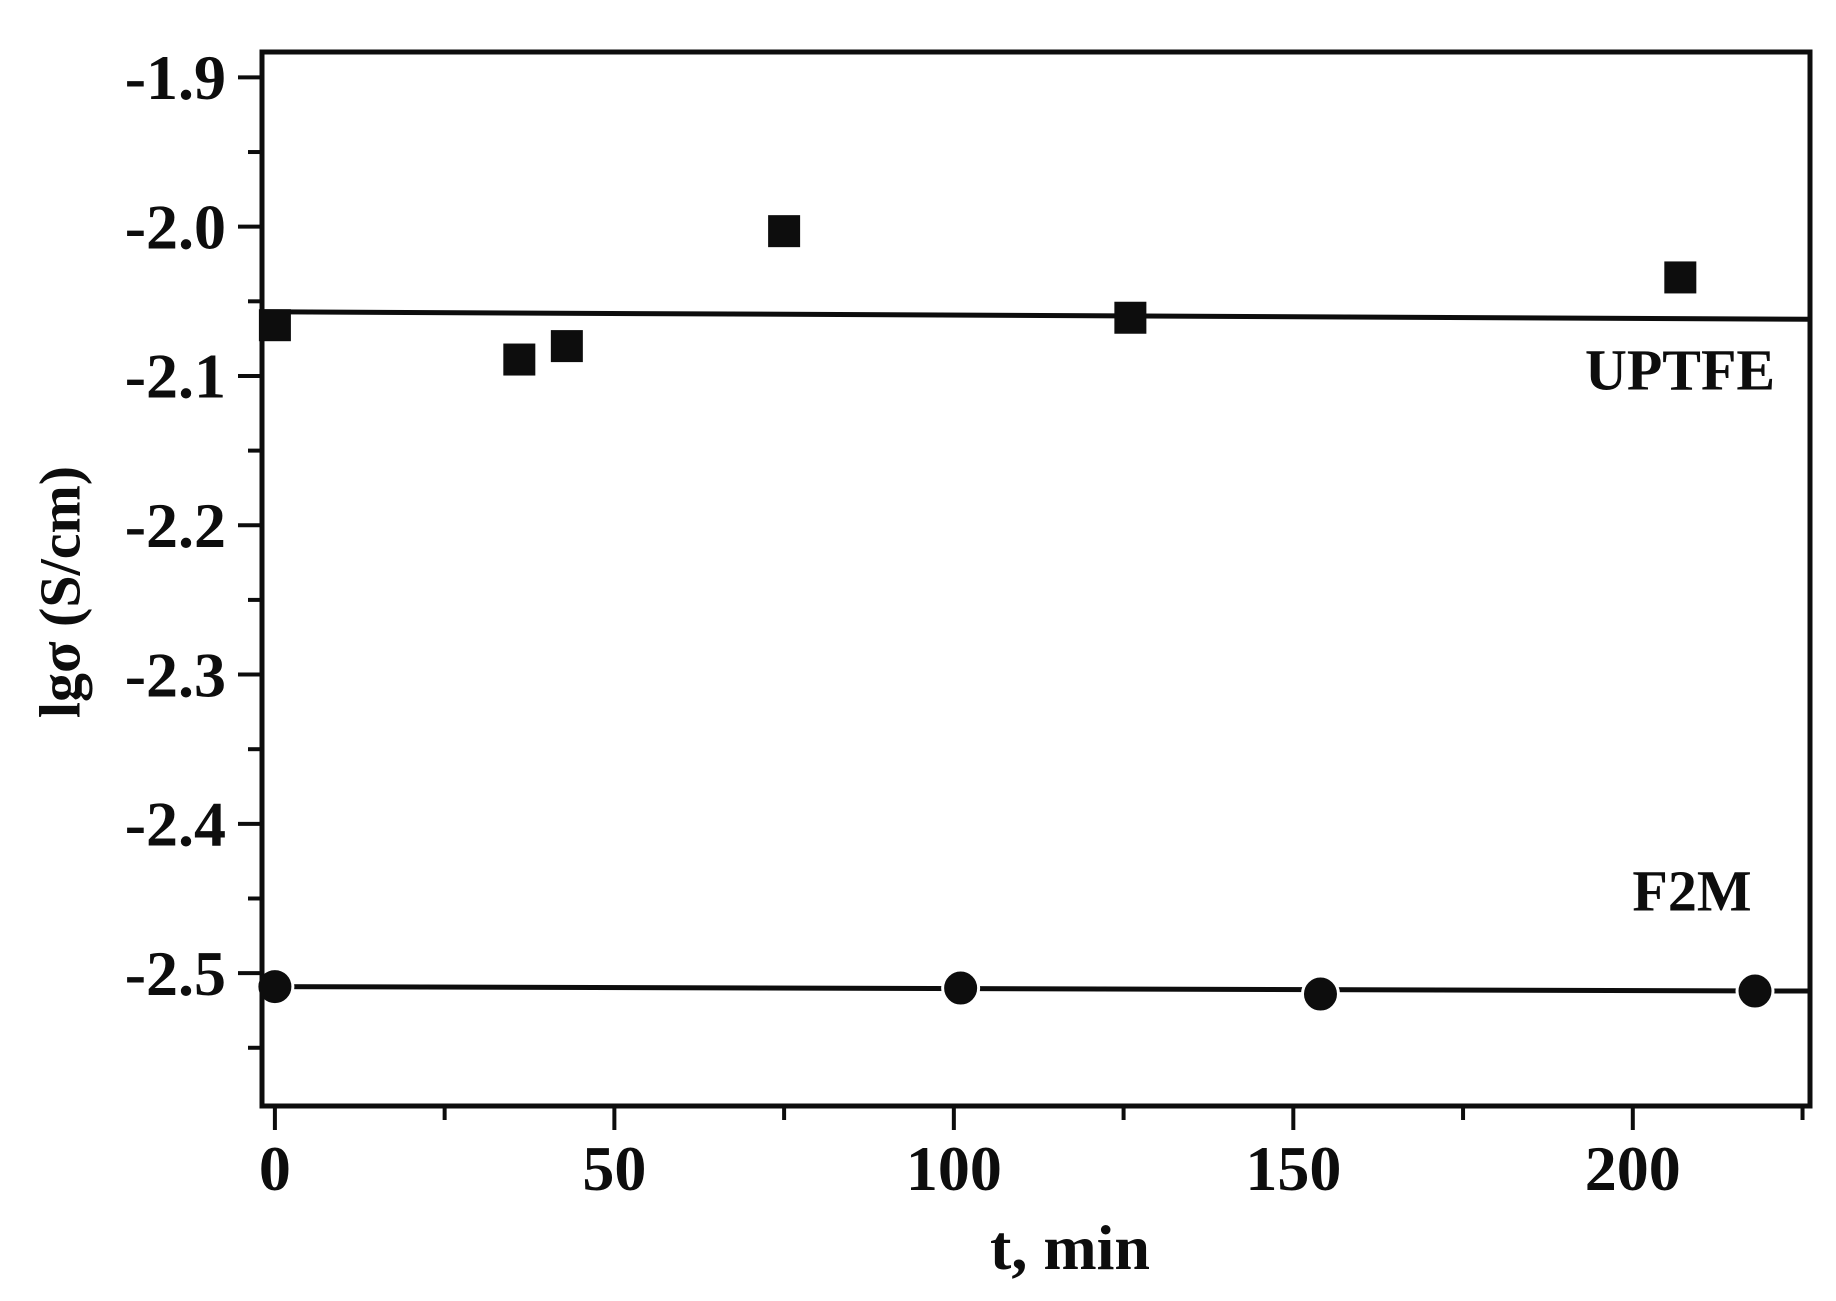 Image resolution: width=1836 pixels, height=1301 pixels. I want to click on series-label-f2m: F2M, so click(1692, 891).